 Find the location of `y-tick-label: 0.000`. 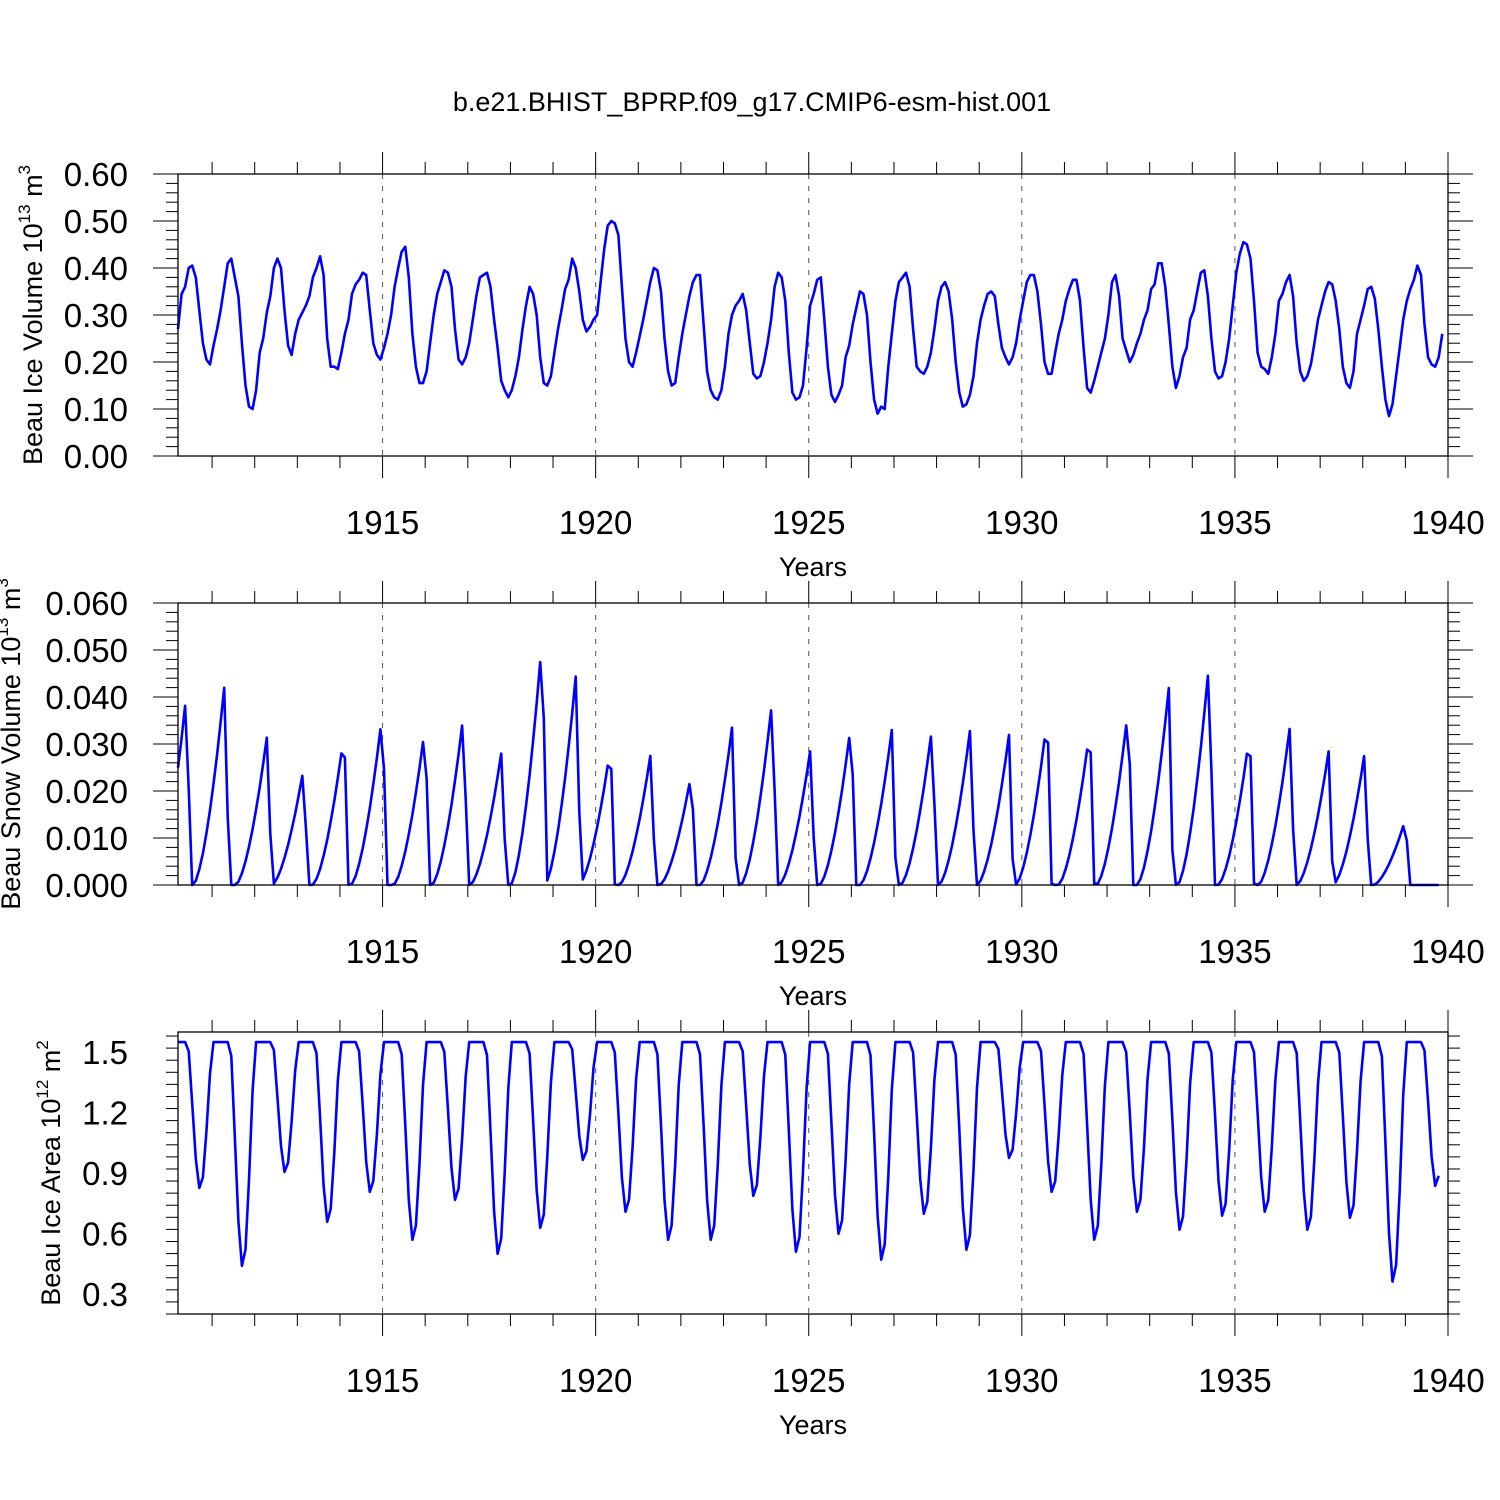

y-tick-label: 0.000 is located at coordinates (86, 885).